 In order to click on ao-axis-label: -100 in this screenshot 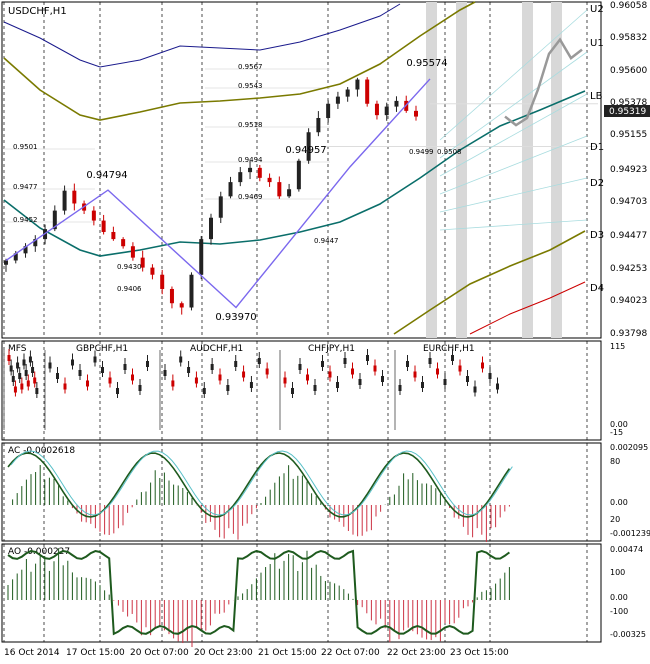, I will do `click(619, 611)`.